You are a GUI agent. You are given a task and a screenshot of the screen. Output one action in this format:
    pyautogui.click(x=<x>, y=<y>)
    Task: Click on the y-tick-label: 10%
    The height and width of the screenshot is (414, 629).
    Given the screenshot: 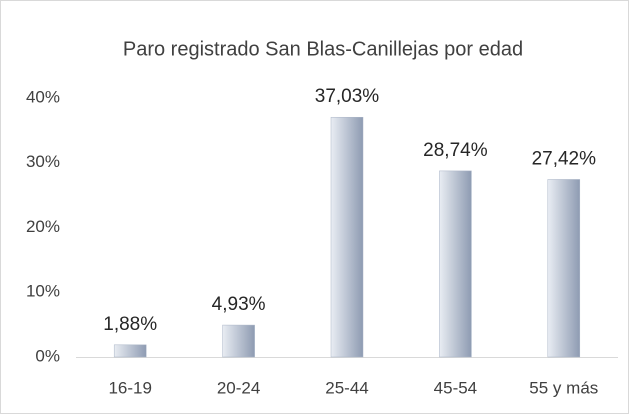 What is the action you would take?
    pyautogui.click(x=43, y=291)
    